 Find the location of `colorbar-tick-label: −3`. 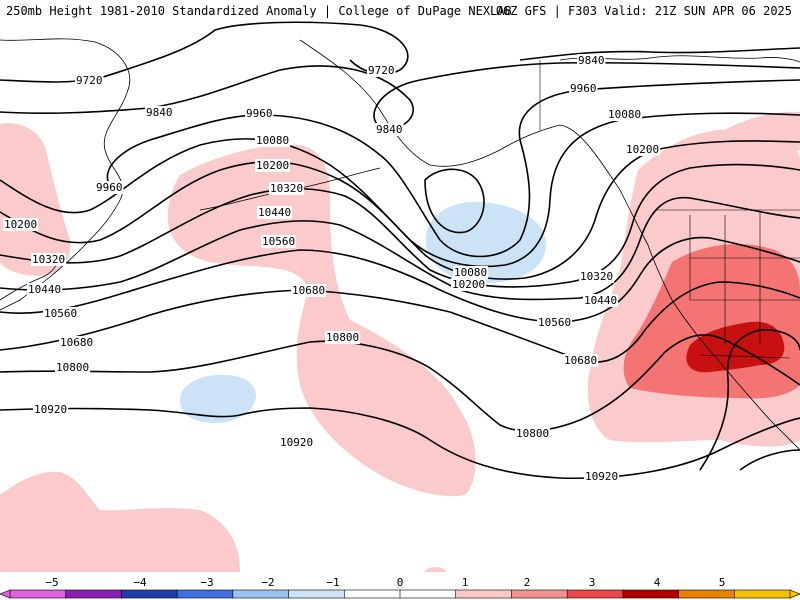

colorbar-tick-label: −3 is located at coordinates (206, 582).